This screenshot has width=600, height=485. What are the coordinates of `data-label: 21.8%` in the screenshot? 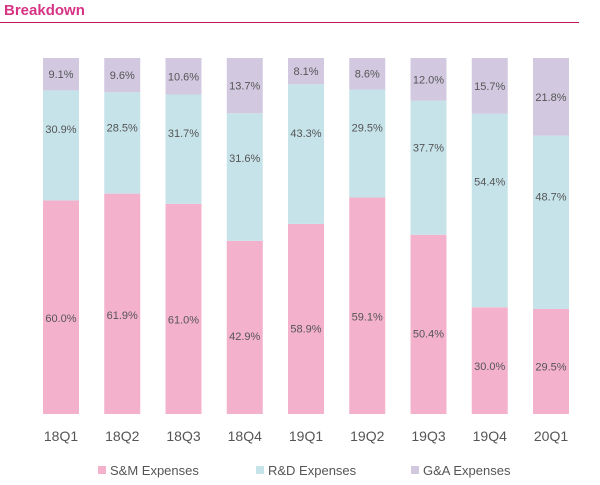 It's located at (550, 98).